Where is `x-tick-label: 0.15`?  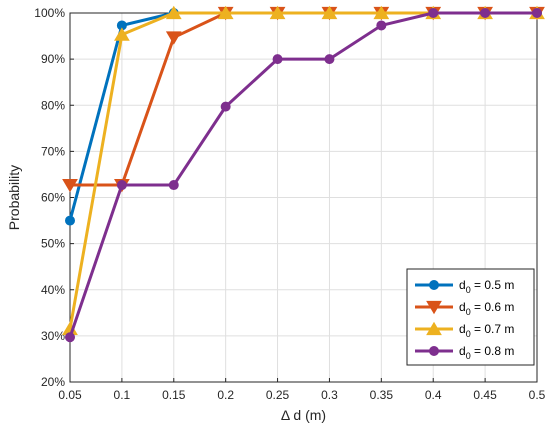
x-tick-label: 0.15 is located at coordinates (174, 395).